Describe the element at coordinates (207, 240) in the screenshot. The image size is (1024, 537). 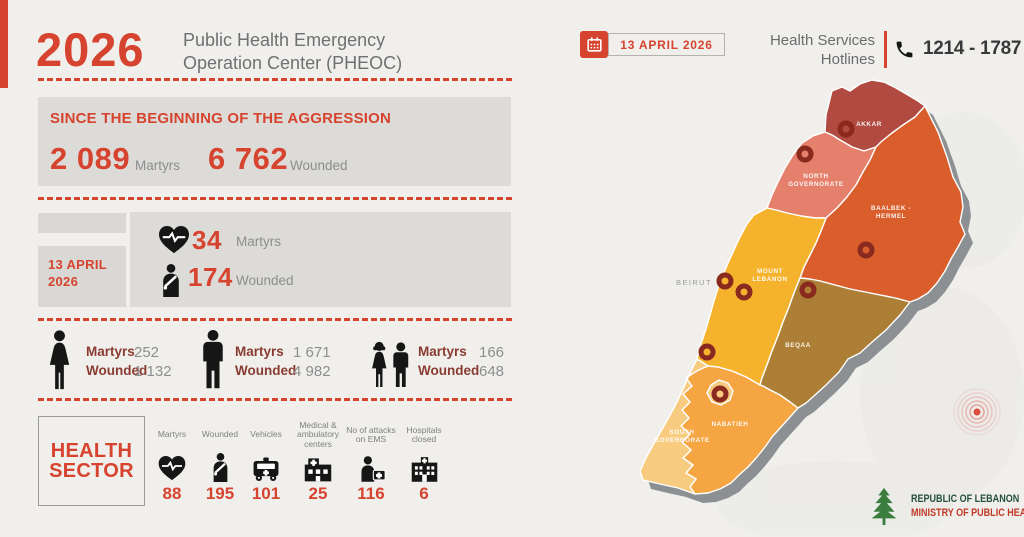
I see `daily-martyrs-value: 34` at that location.